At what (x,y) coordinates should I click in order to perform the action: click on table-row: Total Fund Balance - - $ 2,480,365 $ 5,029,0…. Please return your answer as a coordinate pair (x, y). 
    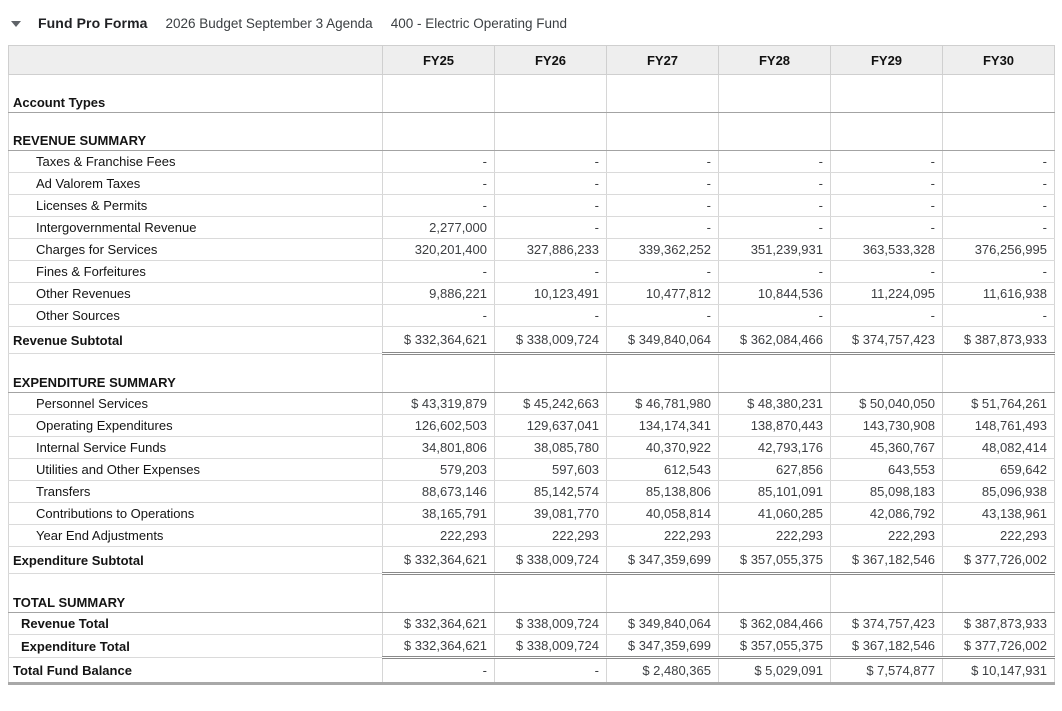
    Looking at the image, I should click on (531, 671).